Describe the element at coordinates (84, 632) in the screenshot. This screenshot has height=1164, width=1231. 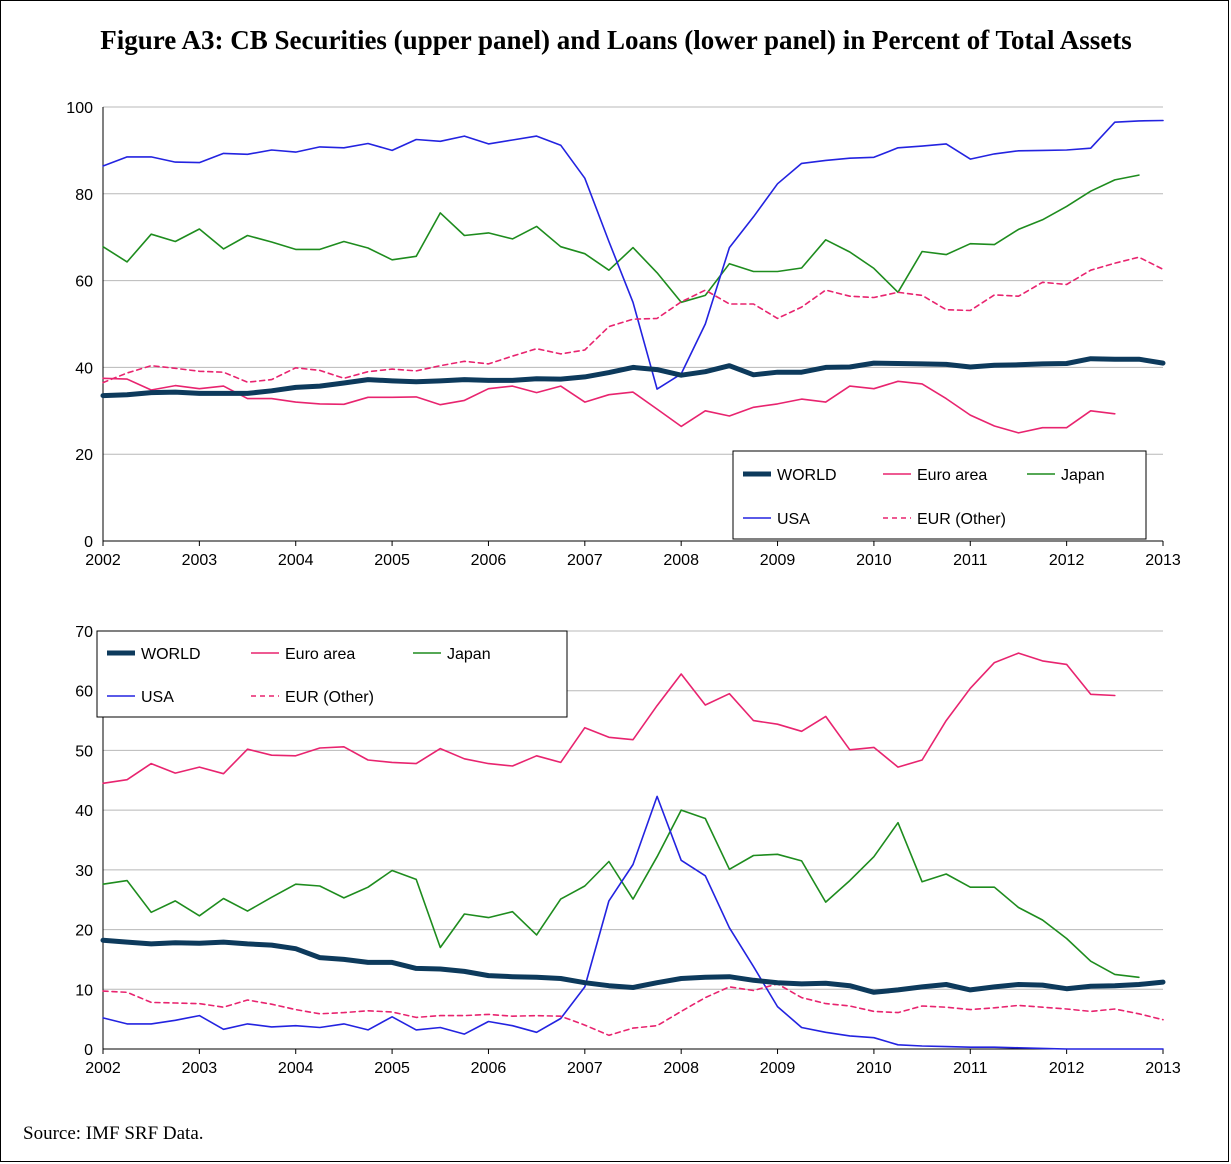
I see `y-tick-label: 70` at that location.